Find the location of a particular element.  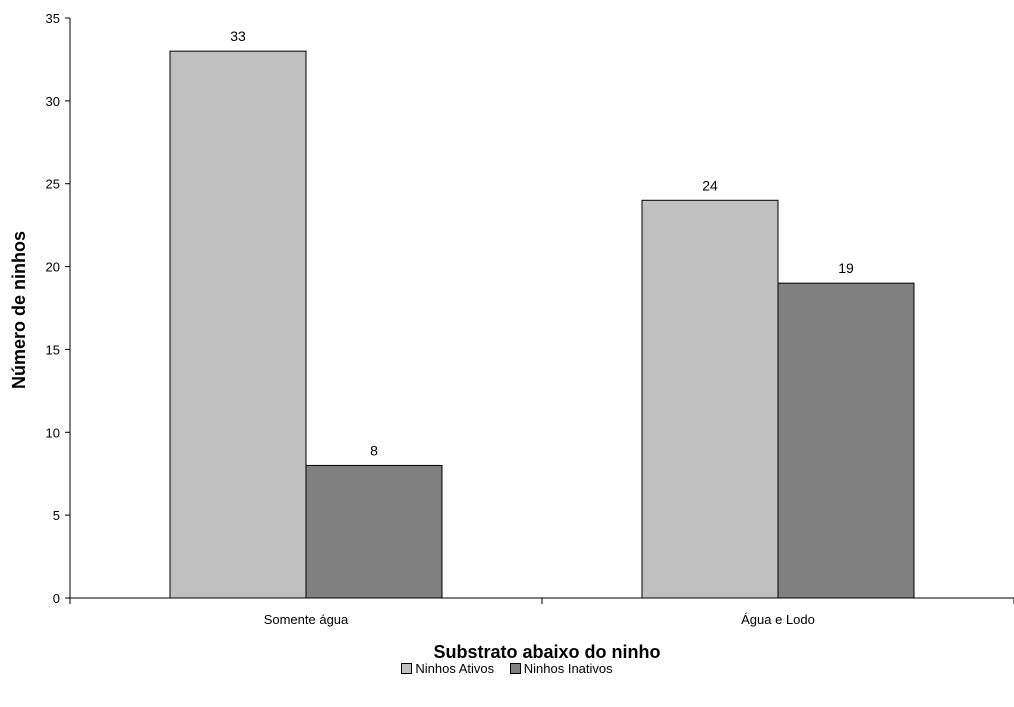

y-tick-label: 0 is located at coordinates (56, 598).